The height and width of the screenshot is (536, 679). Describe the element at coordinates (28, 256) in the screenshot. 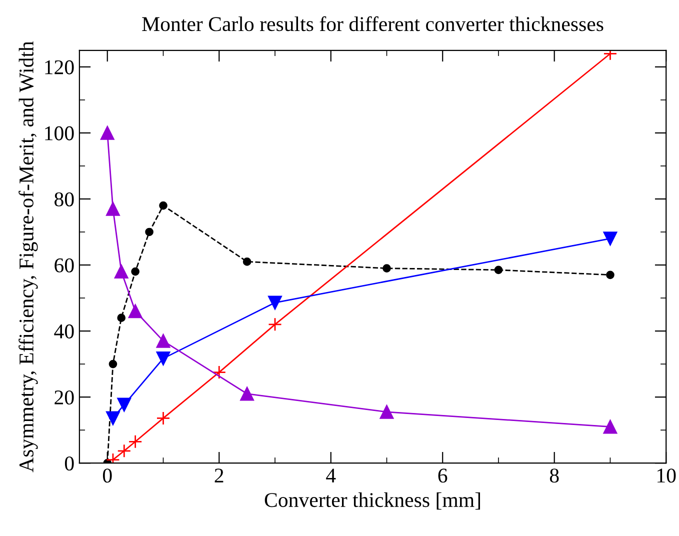

I see `y-axis-title: Asymmetry, Efficiency, Figure-of-Merit, and Width` at that location.